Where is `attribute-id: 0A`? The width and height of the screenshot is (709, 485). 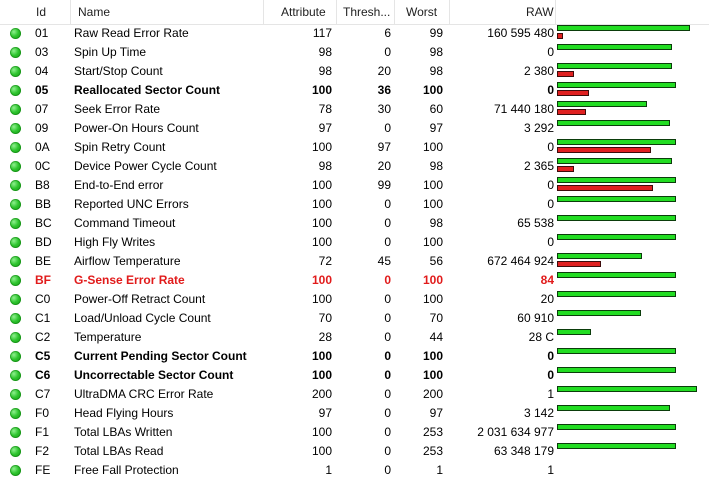 attribute-id: 0A is located at coordinates (42, 147).